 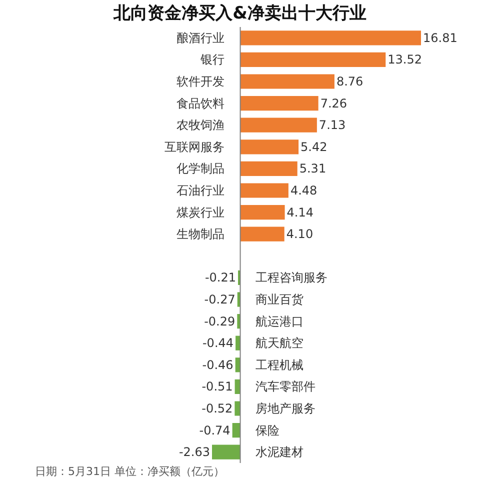 What do you see at coordinates (279, 452) in the screenshot?
I see `y-tick-label: 水泥建材` at bounding box center [279, 452].